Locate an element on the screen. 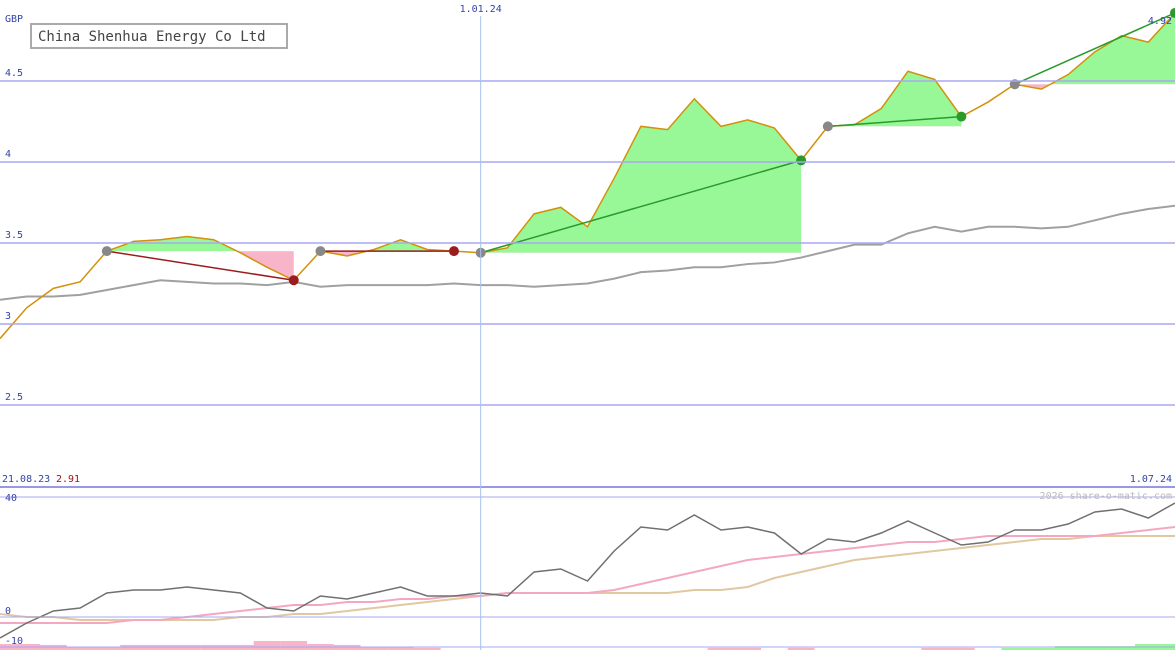 Image resolution: width=1175 pixels, height=650 pixels. last-price: 4.92 is located at coordinates (1160, 21).